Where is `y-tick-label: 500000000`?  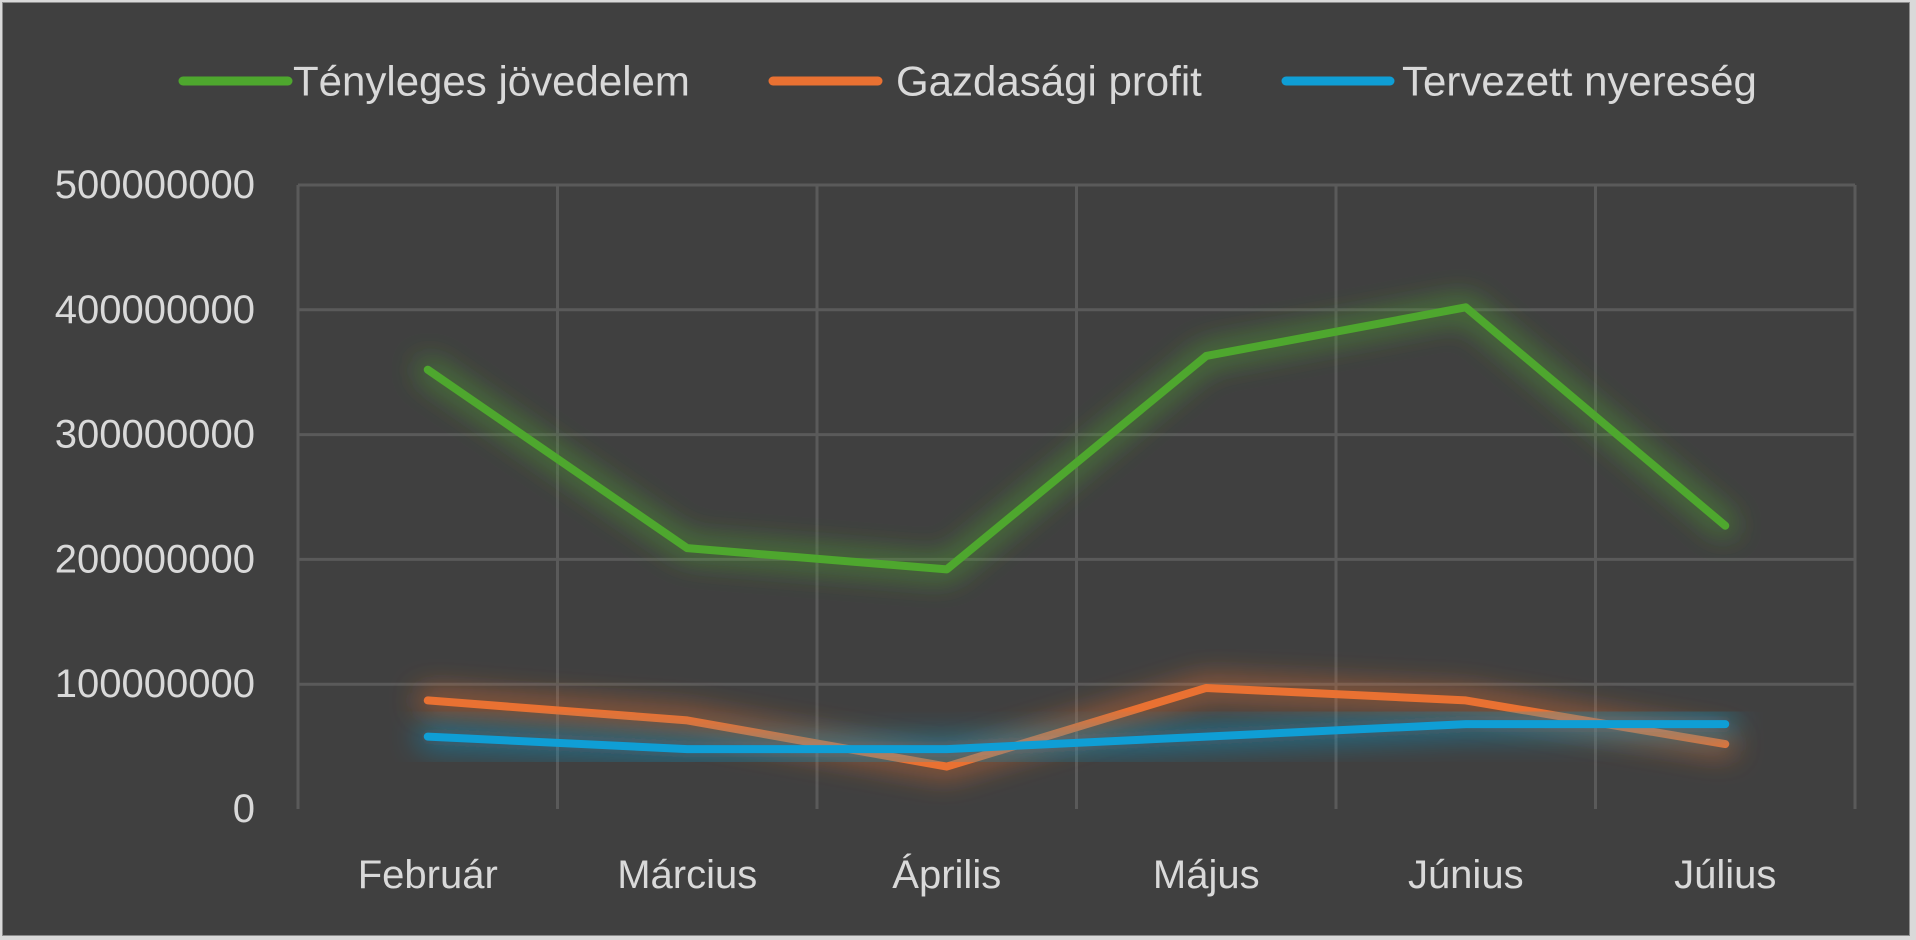
y-tick-label: 500000000 is located at coordinates (155, 185).